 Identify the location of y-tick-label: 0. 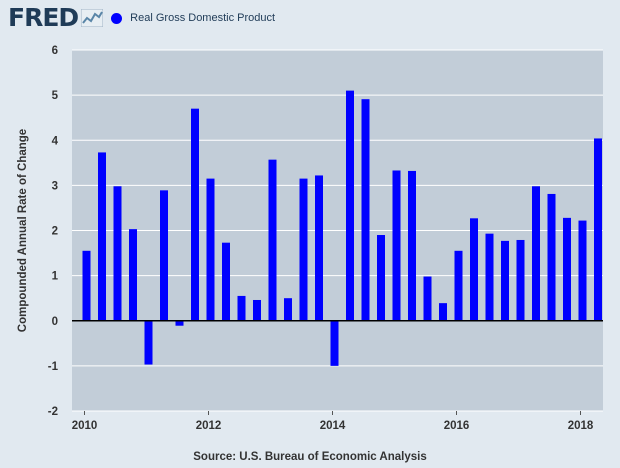
(55, 322).